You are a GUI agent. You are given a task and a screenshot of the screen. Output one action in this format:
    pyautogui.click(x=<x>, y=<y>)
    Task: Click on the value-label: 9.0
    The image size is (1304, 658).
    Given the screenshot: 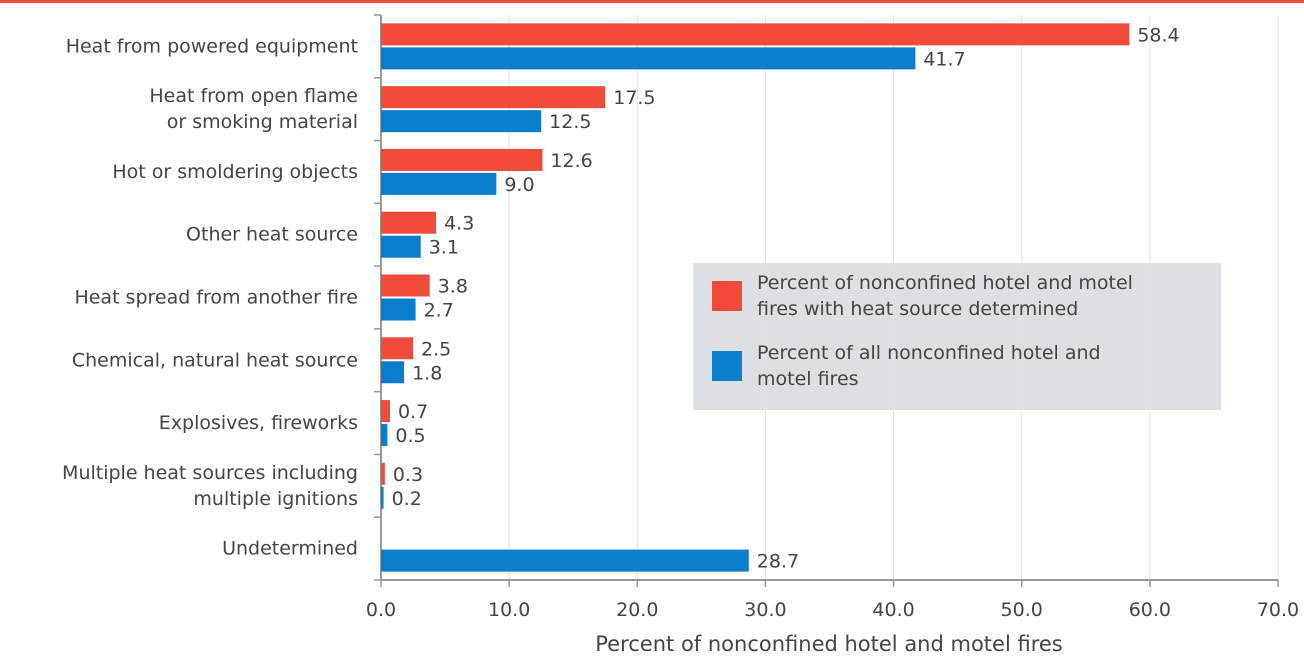 What is the action you would take?
    pyautogui.click(x=519, y=184)
    